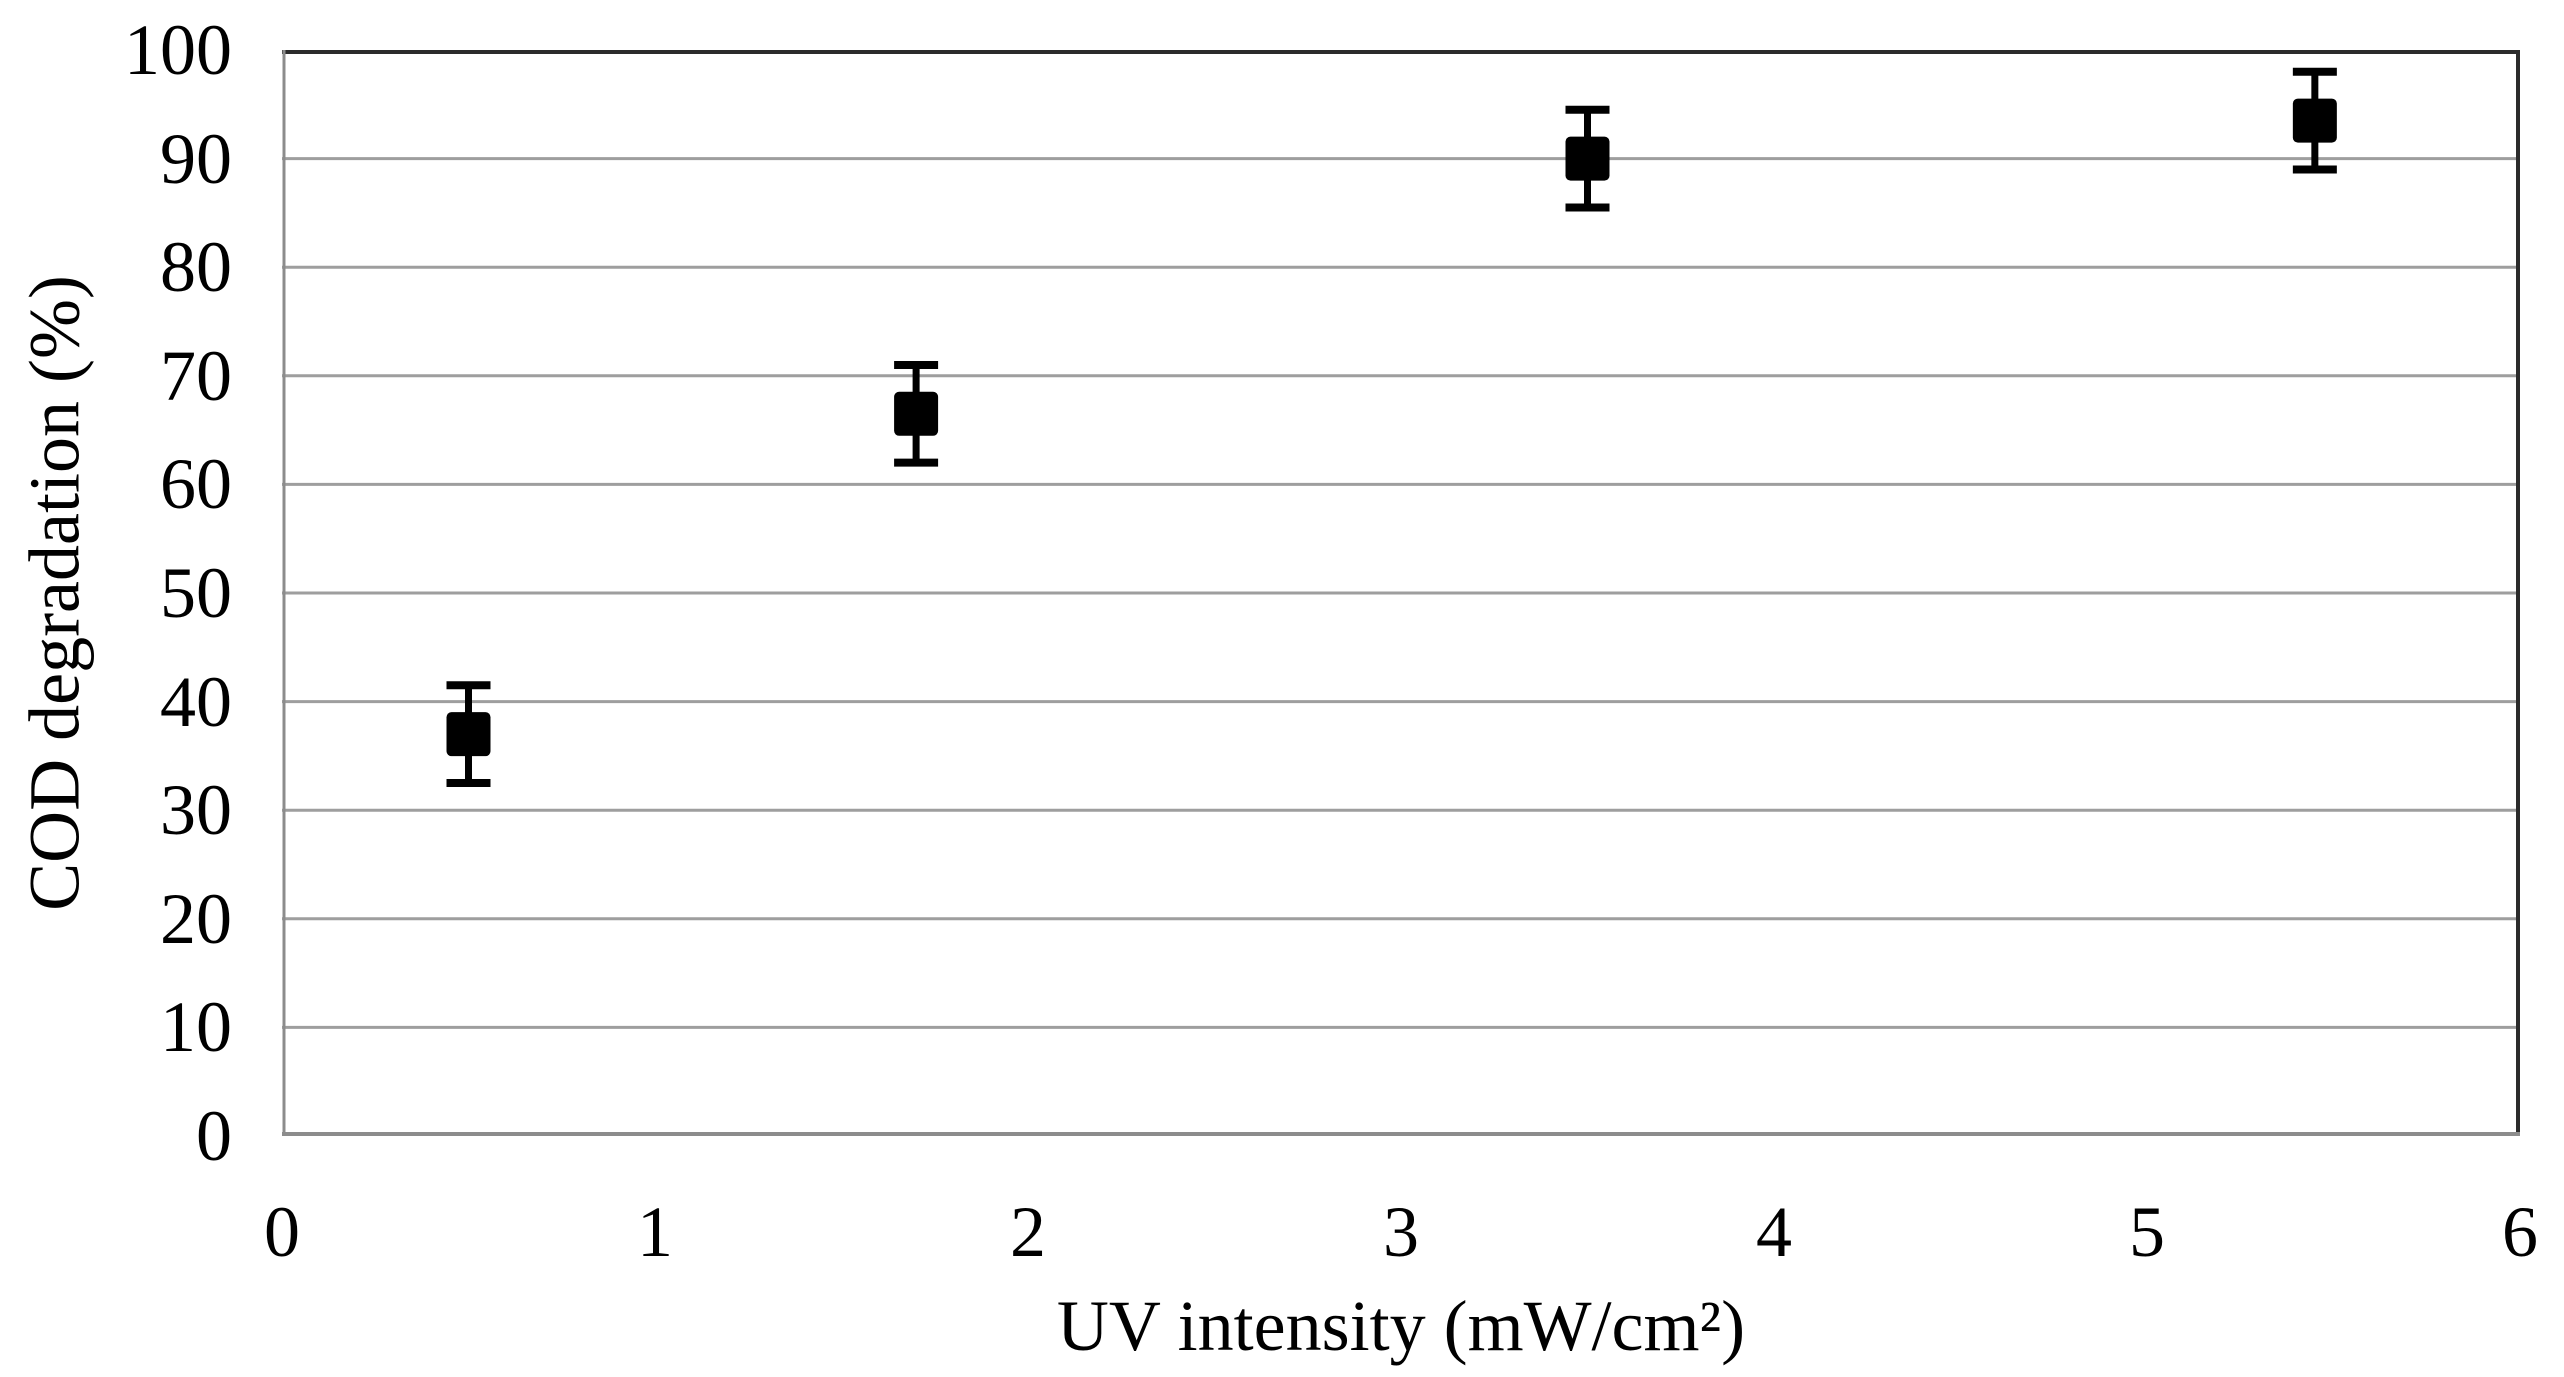 Image resolution: width=2564 pixels, height=1377 pixels. What do you see at coordinates (1401, 1326) in the screenshot?
I see `x-axis-title: UV intensity (mW/cm²)` at bounding box center [1401, 1326].